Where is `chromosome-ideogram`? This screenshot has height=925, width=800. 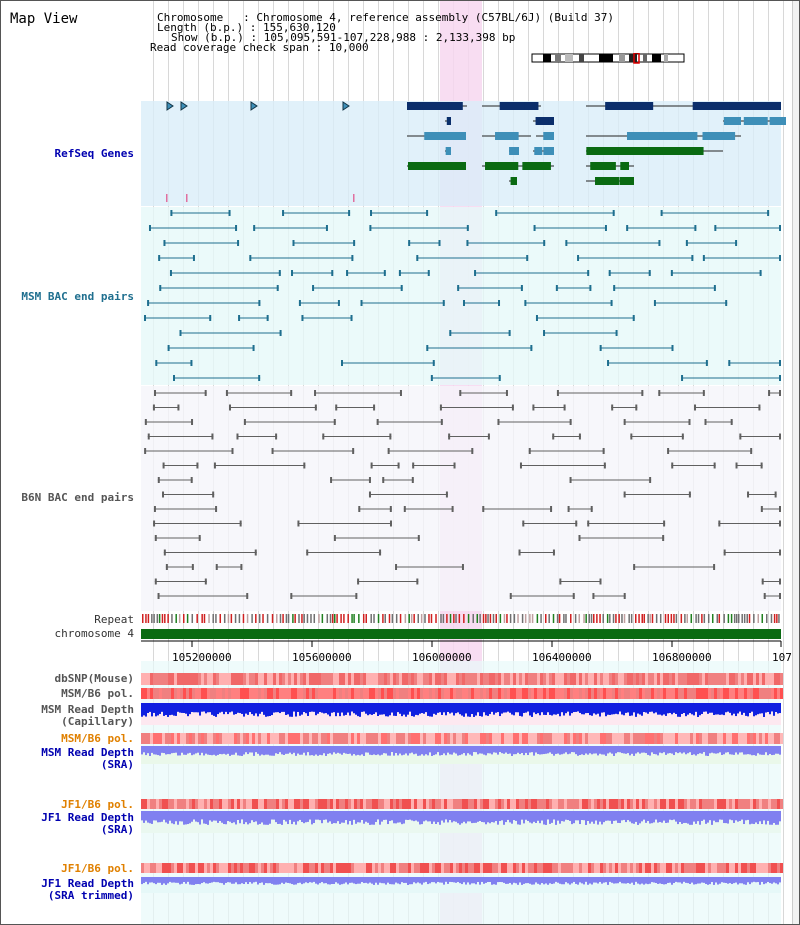 chromosome-ideogram is located at coordinates (609, 59).